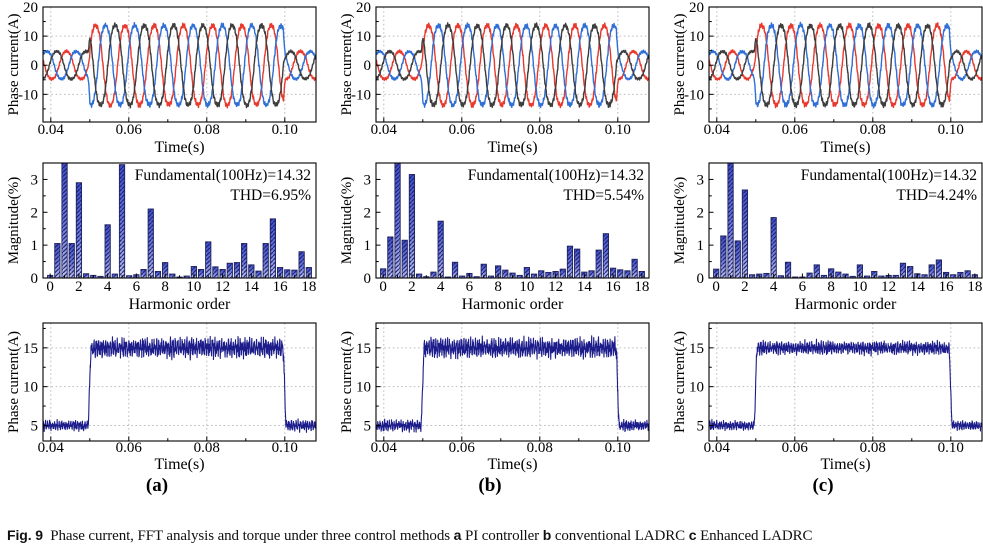 This screenshot has height=550, width=983. I want to click on fft-bar-h5.5, so click(129, 276).